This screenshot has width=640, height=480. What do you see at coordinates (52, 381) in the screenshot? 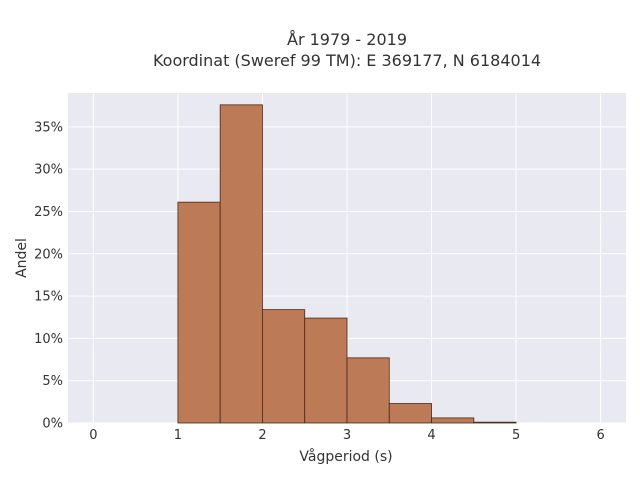
I see `y-tick-label: 5%` at bounding box center [52, 381].